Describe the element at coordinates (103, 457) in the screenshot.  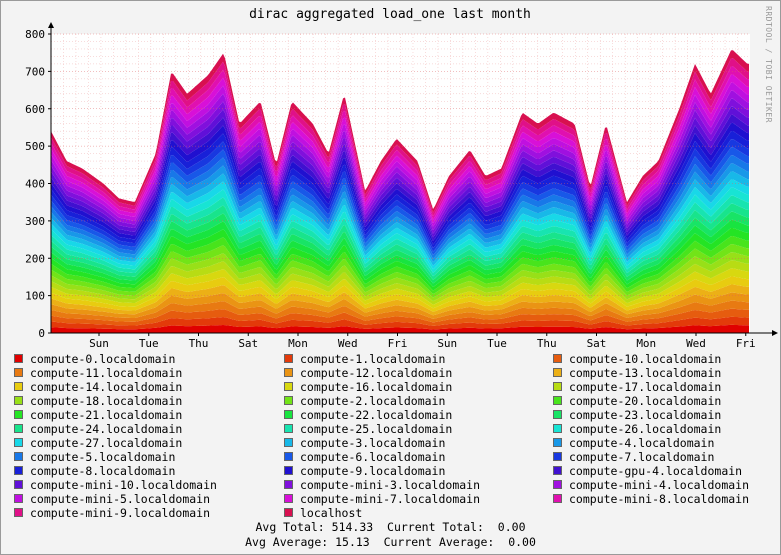
I see `legend-label: compute-5.localdomain` at that location.